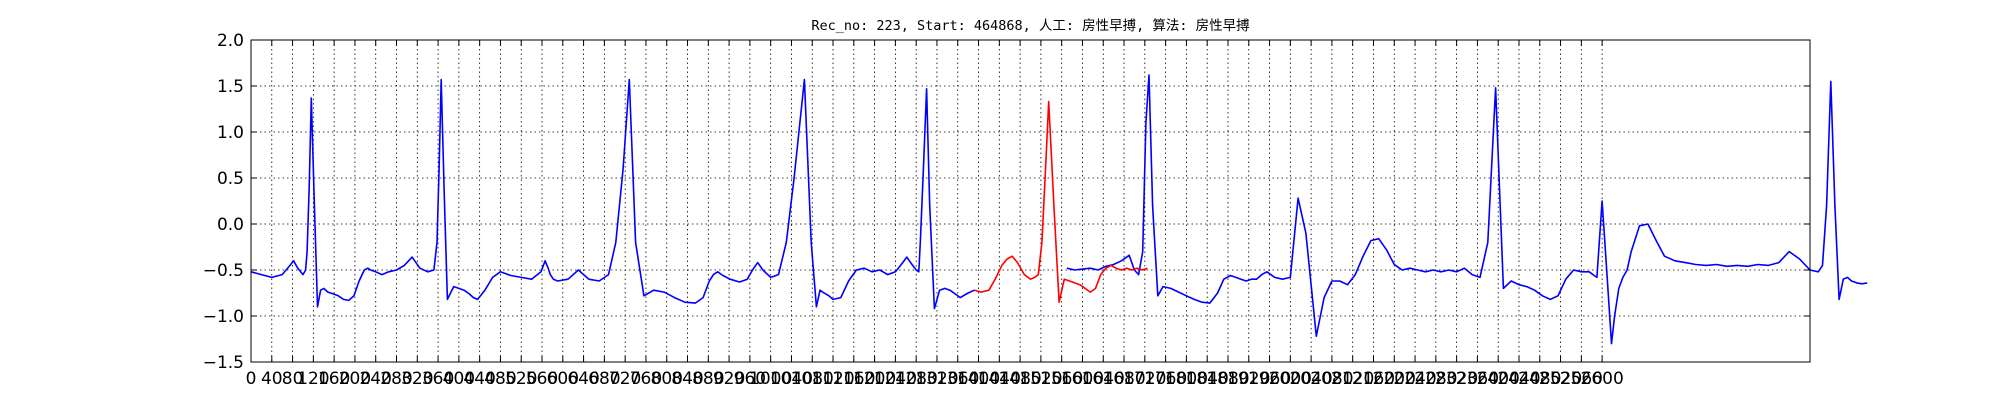  What do you see at coordinates (1040, 379) in the screenshot?
I see `x-tick-label: 1520` at bounding box center [1040, 379].